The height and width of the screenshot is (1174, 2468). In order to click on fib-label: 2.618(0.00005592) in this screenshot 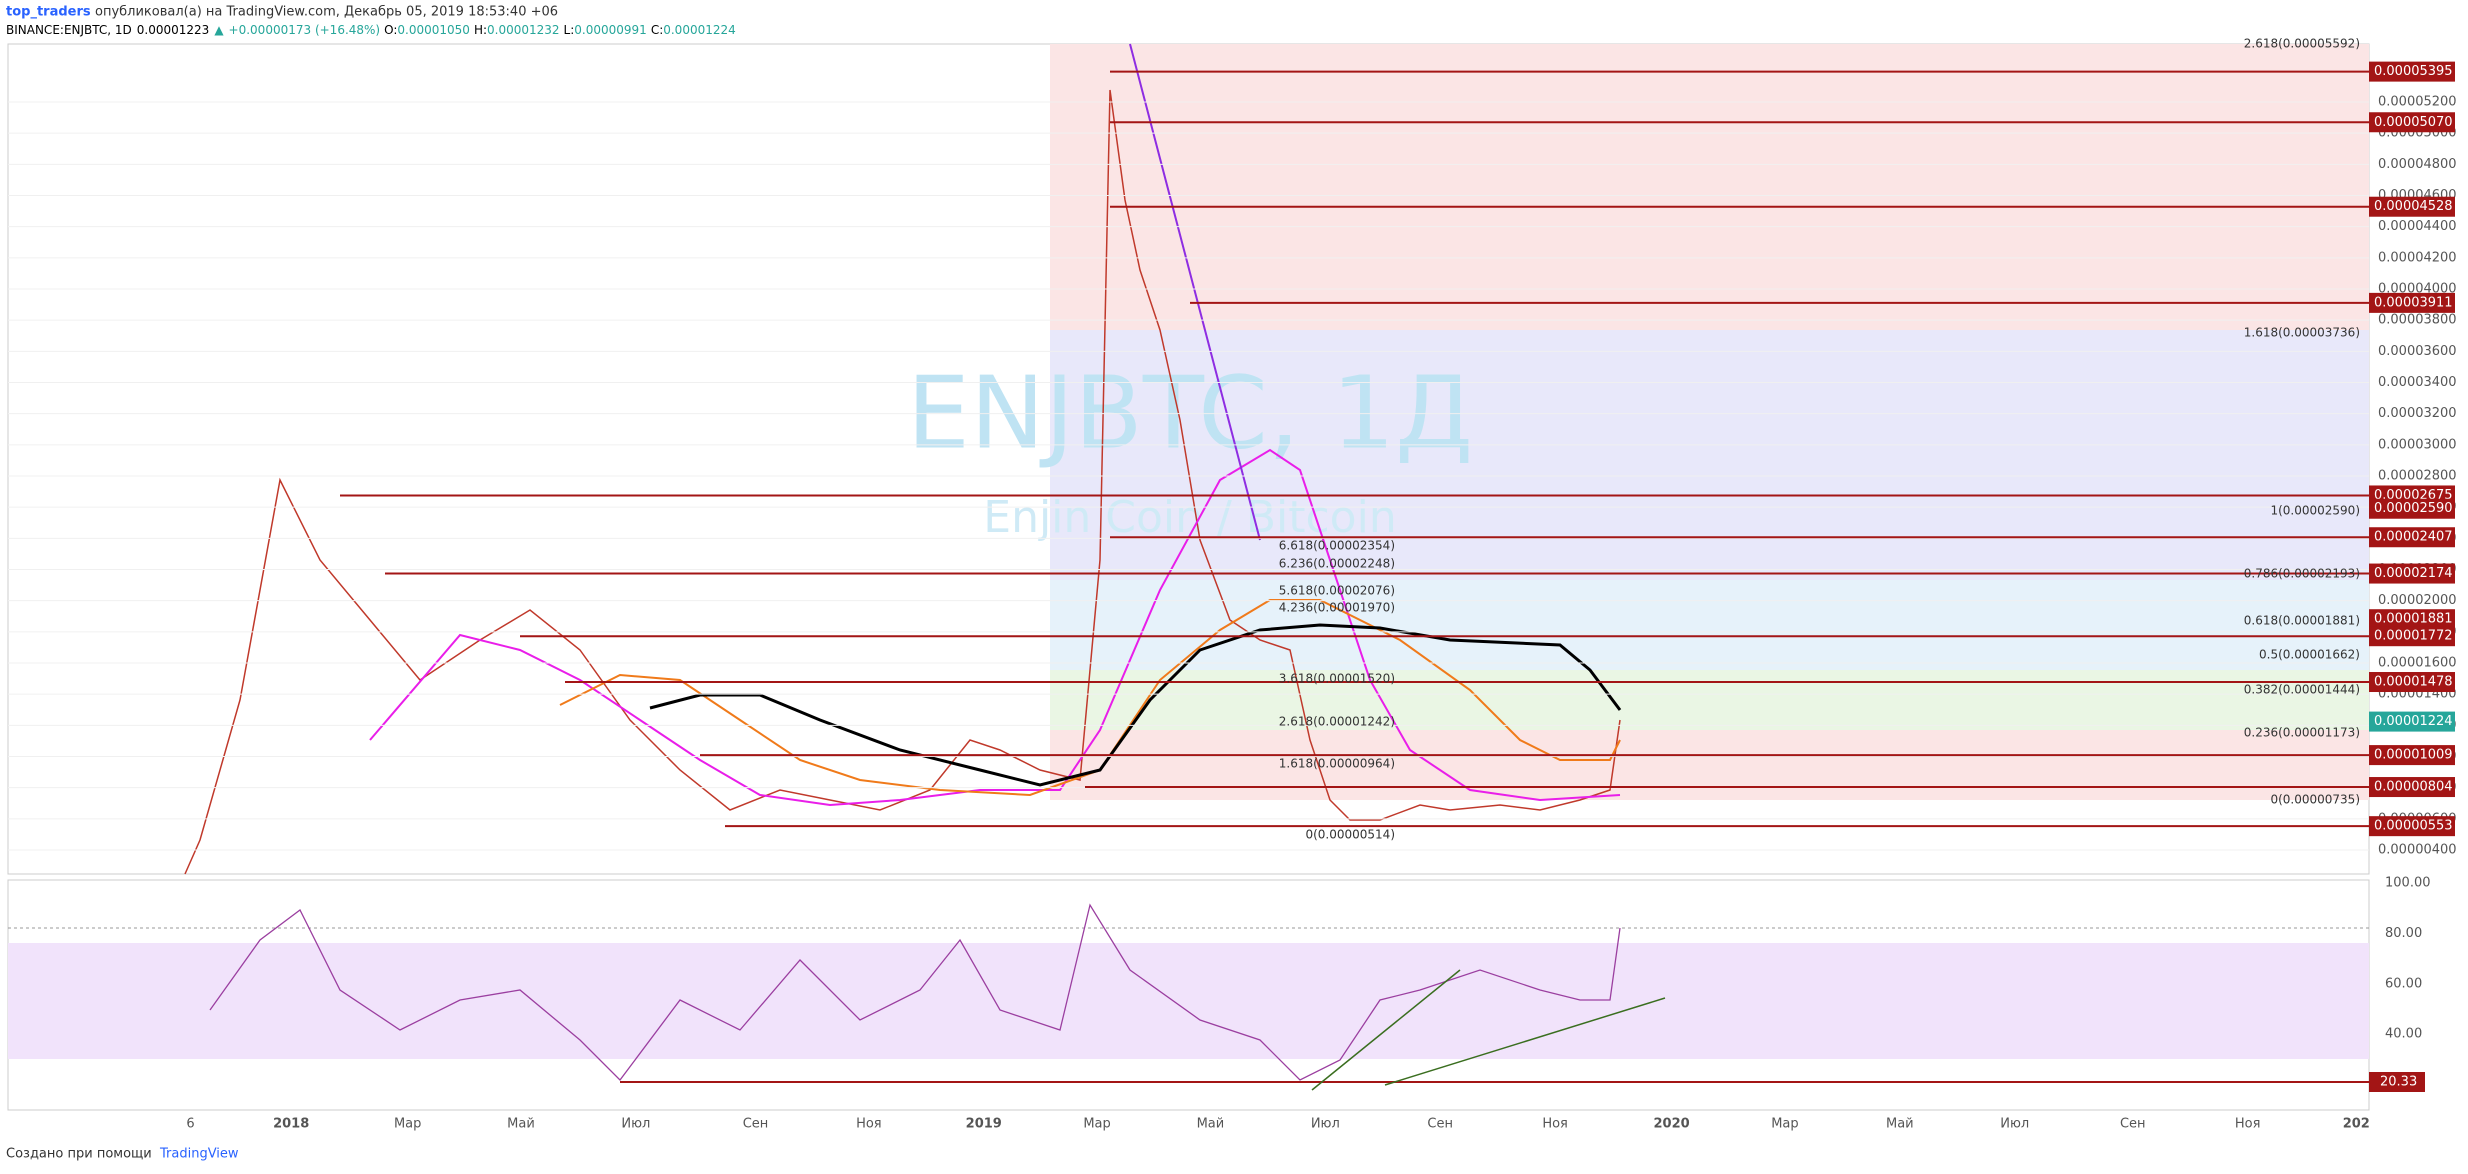, I will do `click(2302, 44)`.